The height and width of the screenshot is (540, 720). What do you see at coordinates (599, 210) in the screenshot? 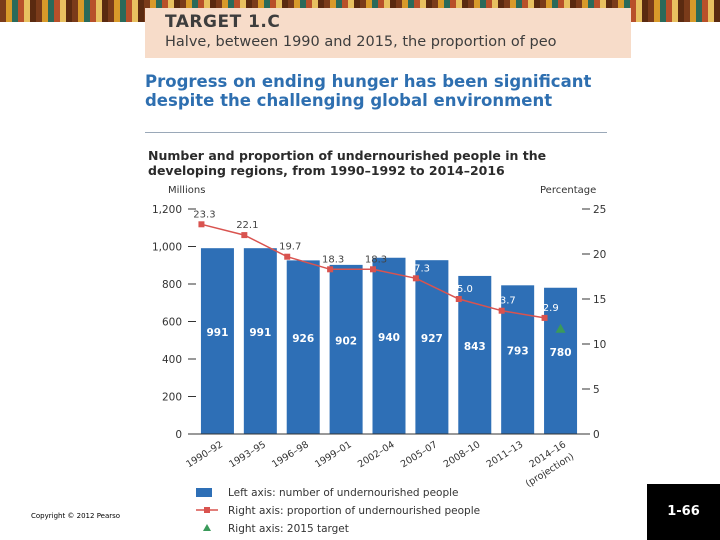
I see `right-tick-label: 25` at bounding box center [599, 210].